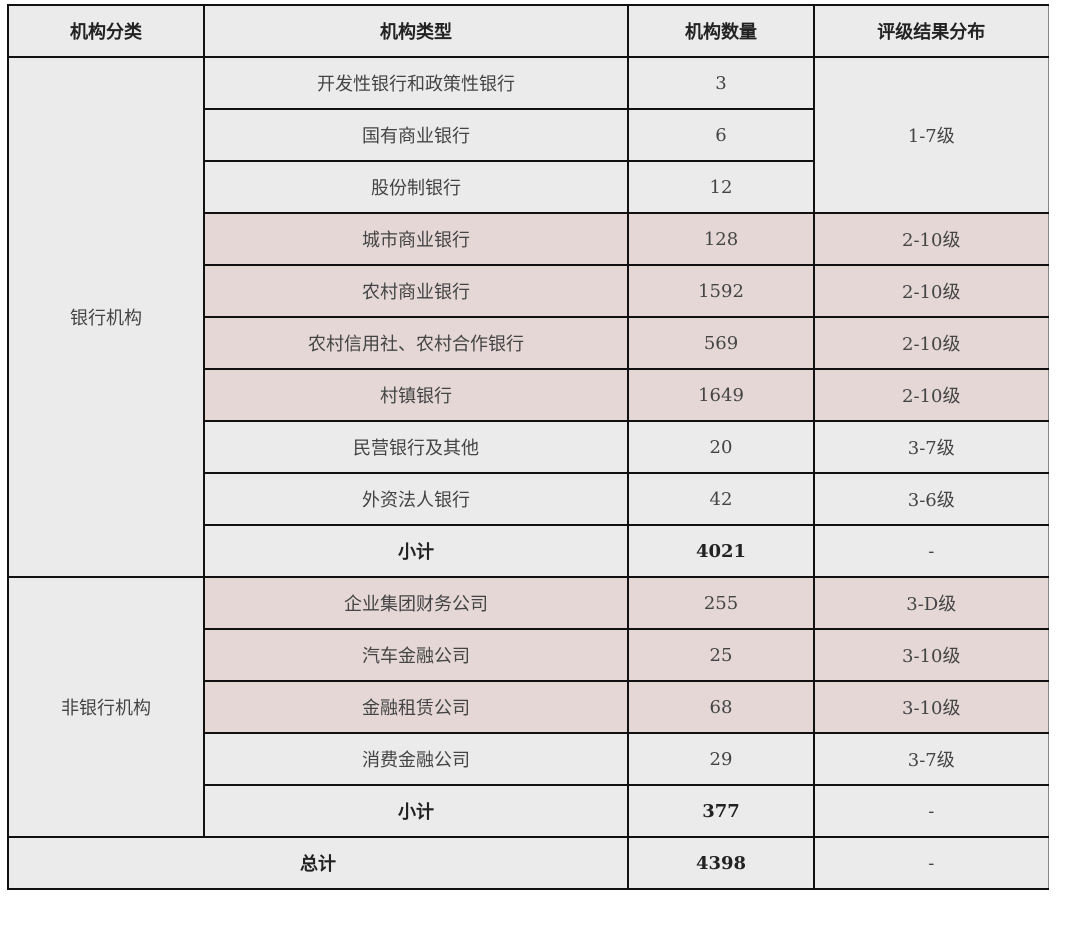 This screenshot has height=931, width=1080. Describe the element at coordinates (416, 603) in the screenshot. I see `type-cell: 企业集团财务公司` at that location.